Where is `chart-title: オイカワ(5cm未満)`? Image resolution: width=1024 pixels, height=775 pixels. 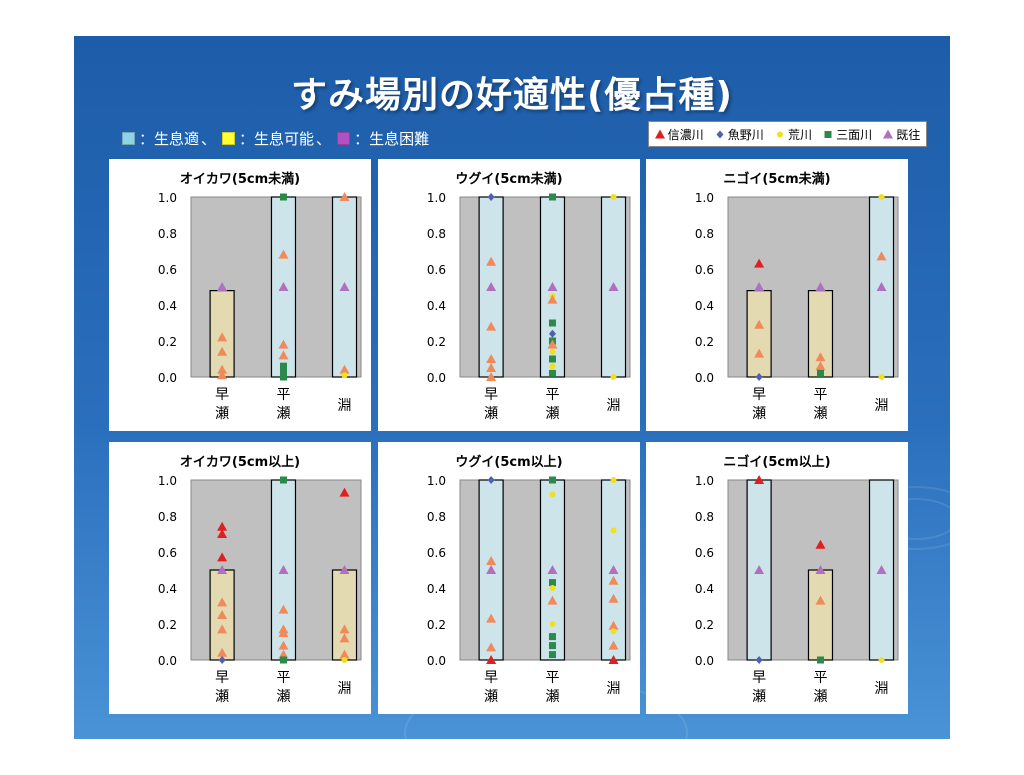
chart-title: オイカワ(5cm未満) is located at coordinates (240, 179).